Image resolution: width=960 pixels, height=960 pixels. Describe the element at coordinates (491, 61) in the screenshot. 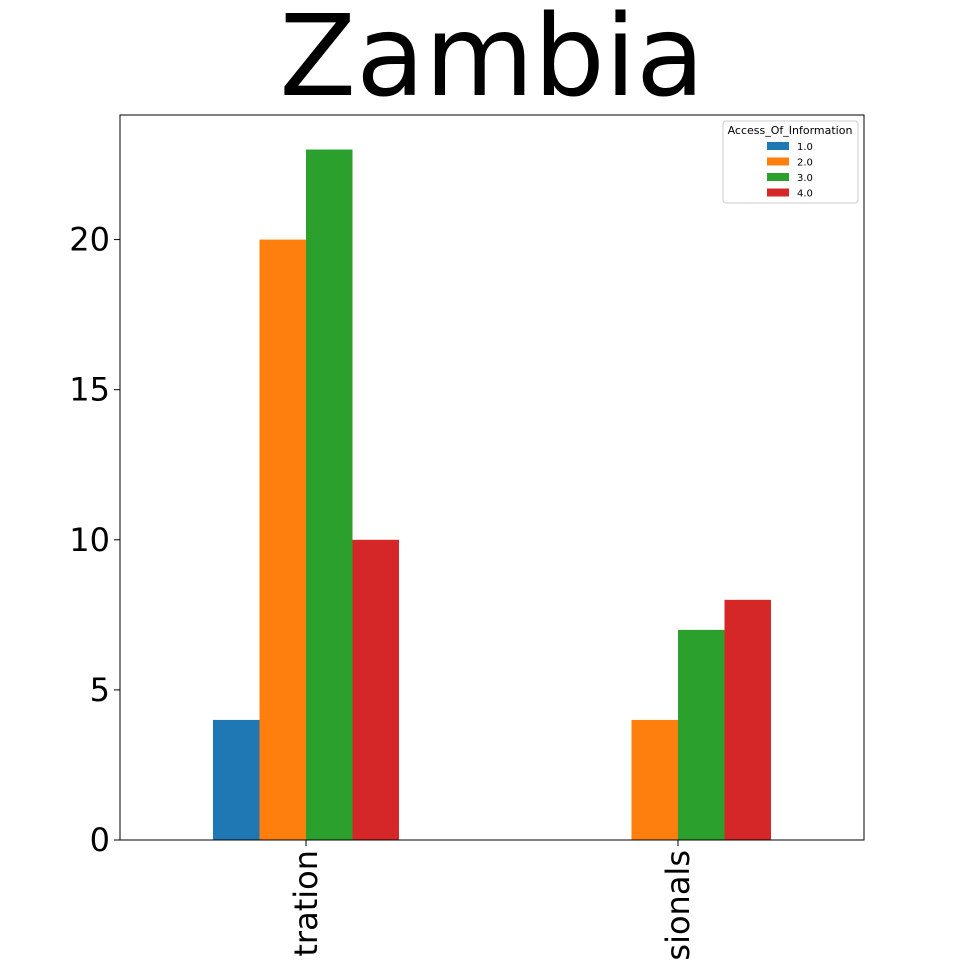

I see `chart-title: Zambia` at that location.